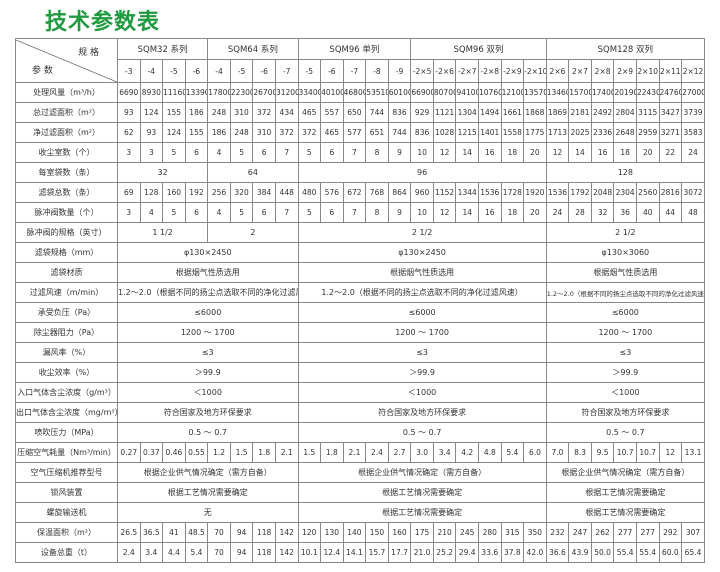 The width and height of the screenshot is (720, 572). Describe the element at coordinates (602, 452) in the screenshot. I see `table-cell: 9.5` at that location.